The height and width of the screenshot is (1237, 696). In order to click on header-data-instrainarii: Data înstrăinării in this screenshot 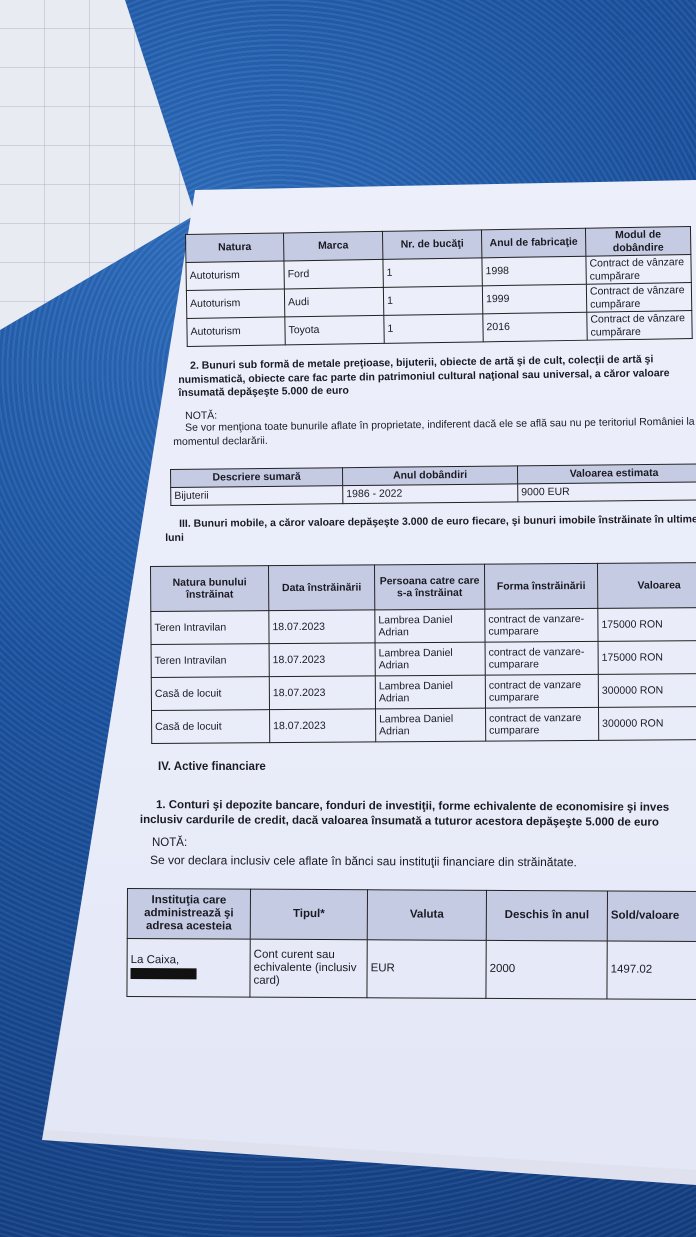, I will do `click(321, 587)`.